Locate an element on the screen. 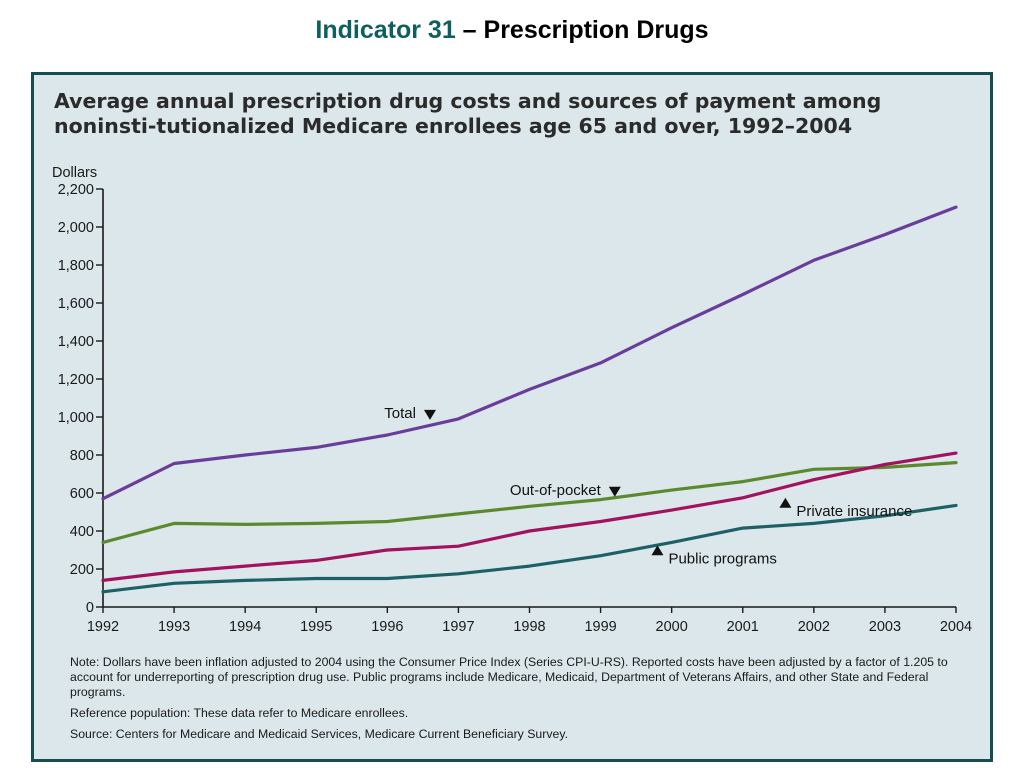 Image resolution: width=1024 pixels, height=768 pixels. slide-title: Indicator 31 – Prescription Drugs is located at coordinates (512, 30).